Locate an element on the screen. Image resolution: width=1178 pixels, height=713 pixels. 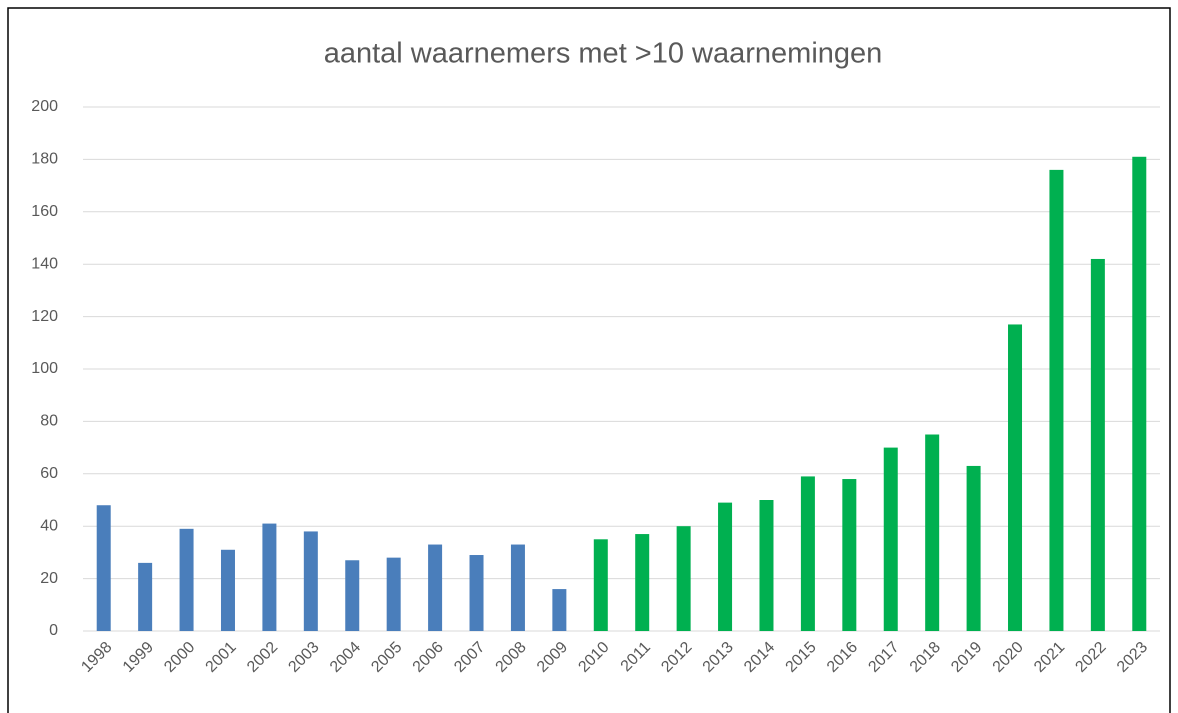
y-tick-label: 0 is located at coordinates (53, 630).